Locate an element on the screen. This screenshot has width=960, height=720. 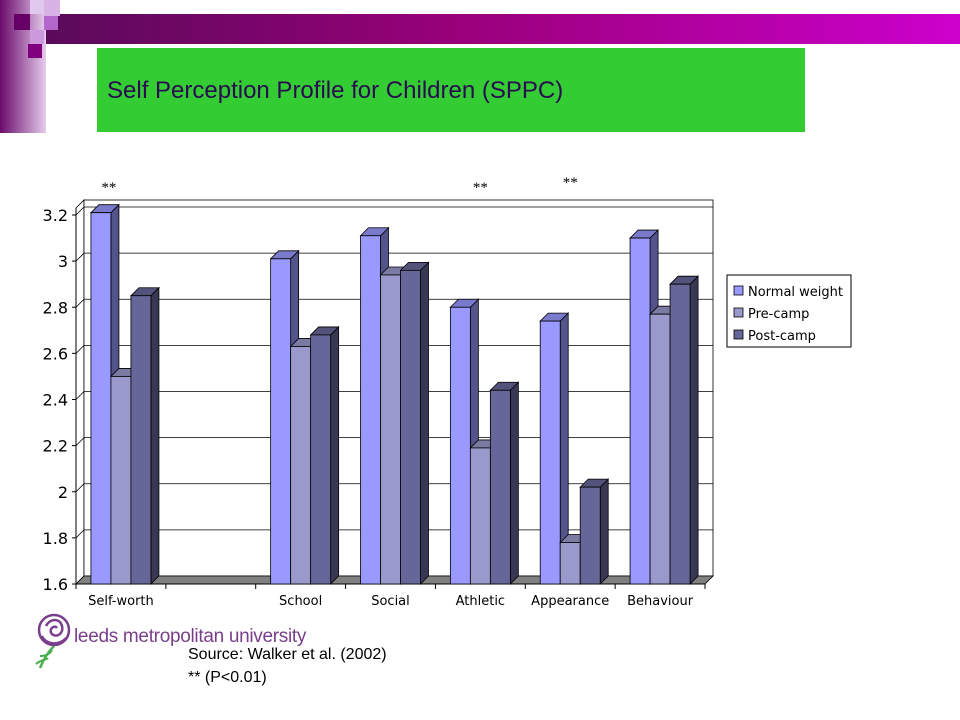
y-tick-label: 2 is located at coordinates (63, 492).